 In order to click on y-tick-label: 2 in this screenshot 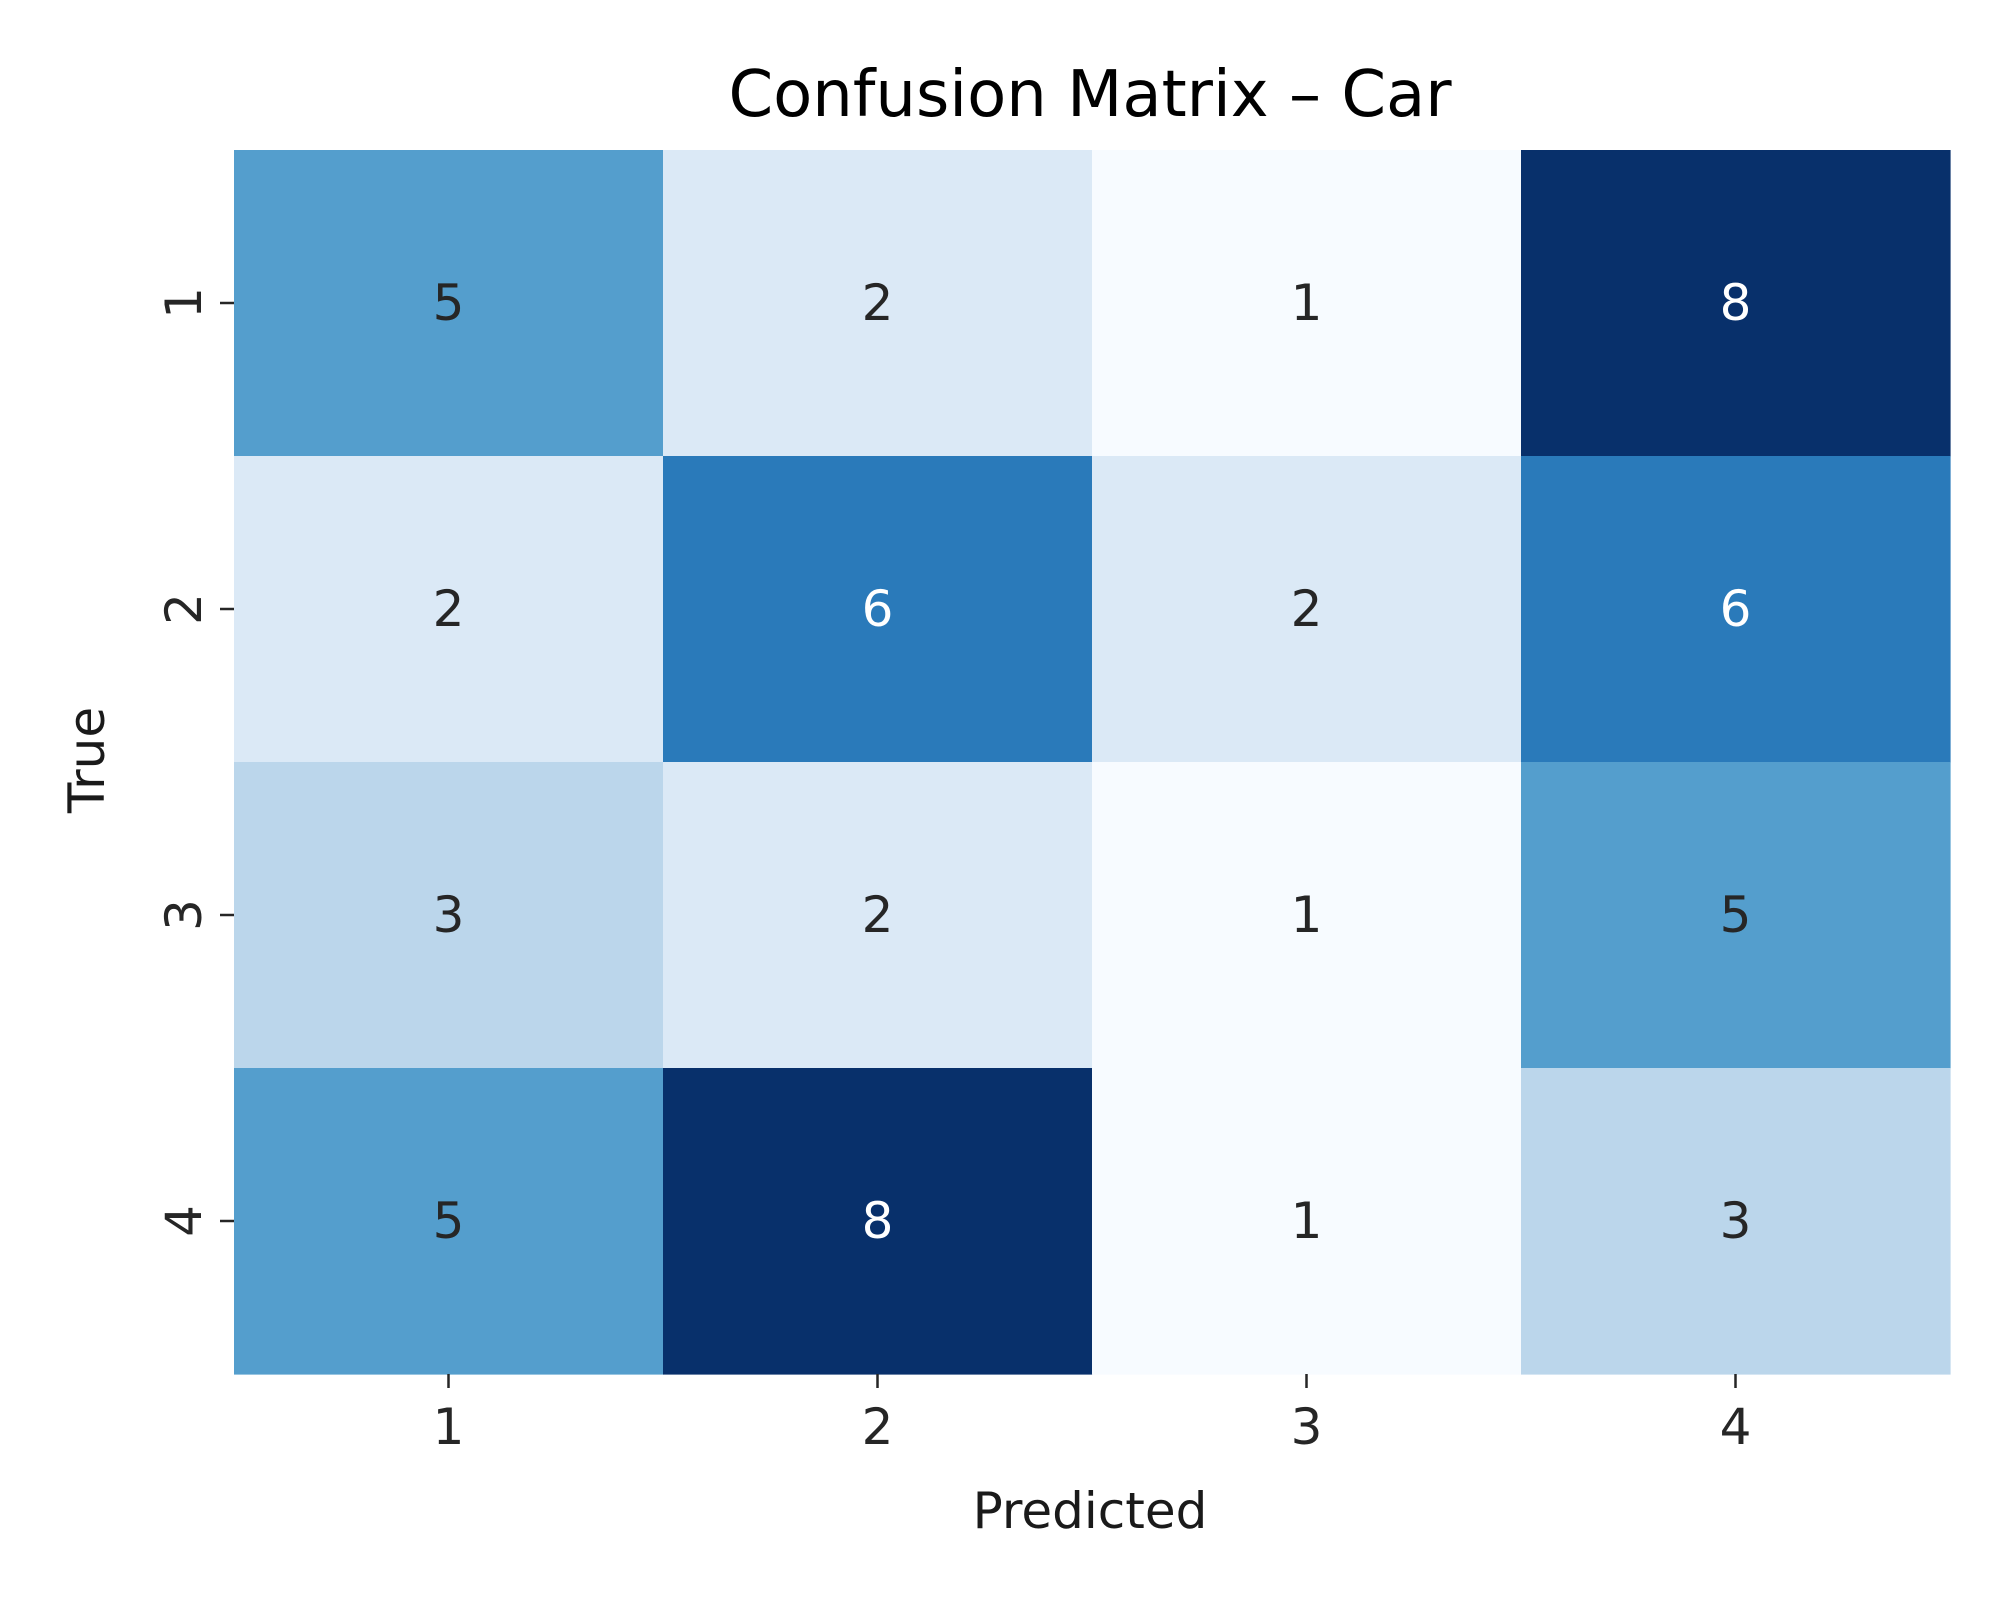, I will do `click(184, 609)`.